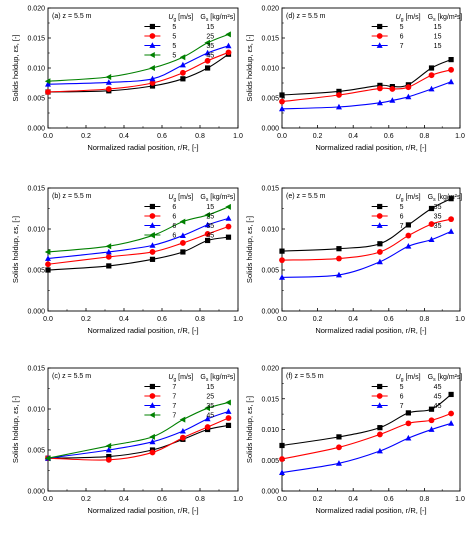 The width and height of the screenshot is (470, 550). What do you see at coordinates (72, 196) in the screenshot?
I see `panel-label: (b) z = 5.5 m` at bounding box center [72, 196].